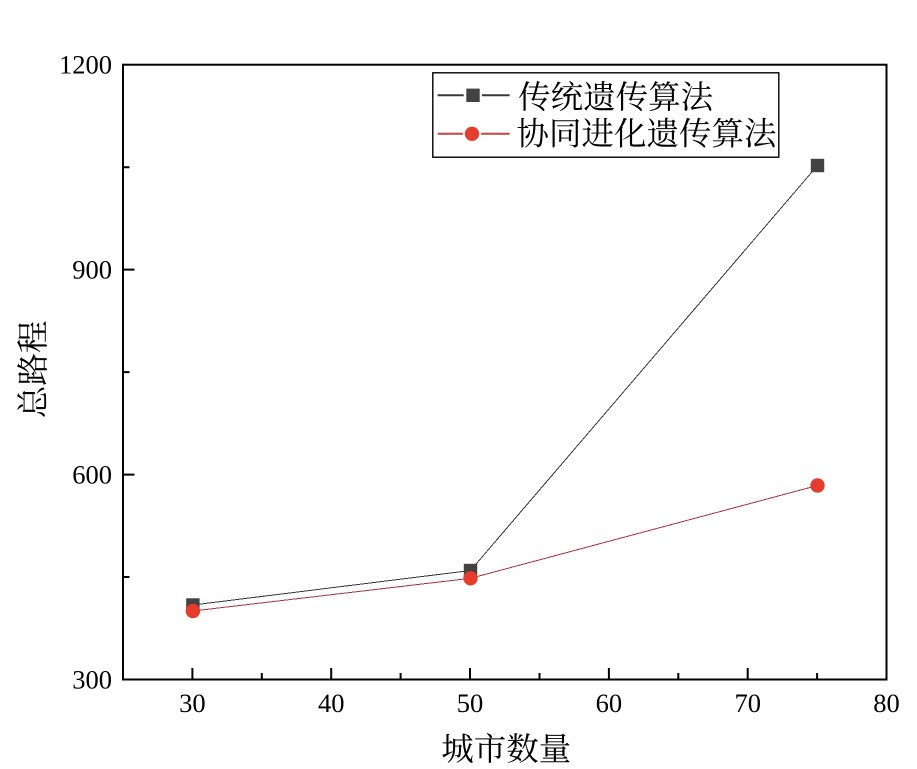 The width and height of the screenshot is (917, 769). I want to click on svg-text: 80, so click(886, 703).